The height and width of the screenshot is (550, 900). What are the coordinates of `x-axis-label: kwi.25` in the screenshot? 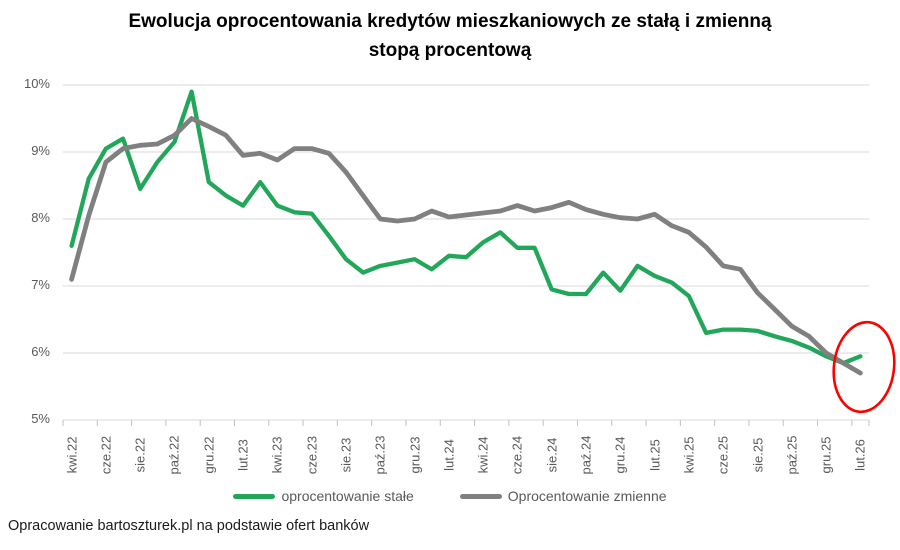 It's located at (689, 455).